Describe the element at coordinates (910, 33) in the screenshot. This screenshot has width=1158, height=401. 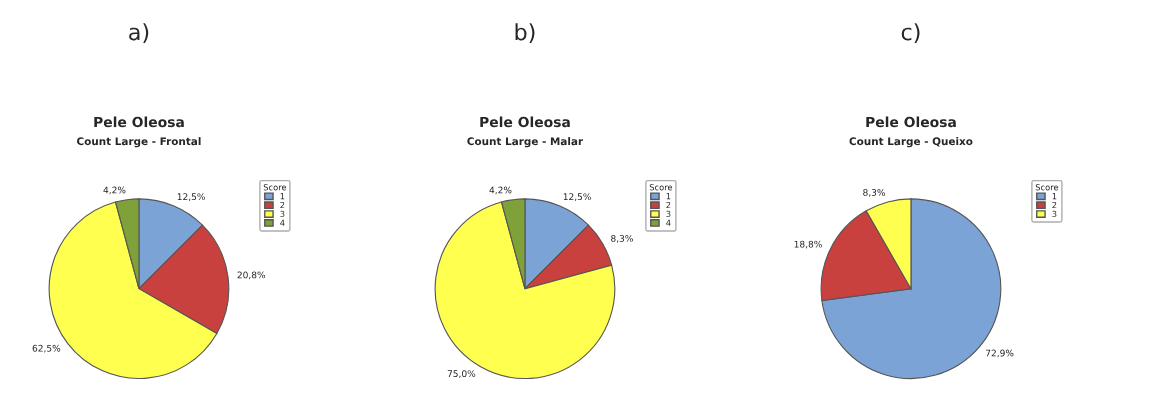
I see `text: c)` at that location.